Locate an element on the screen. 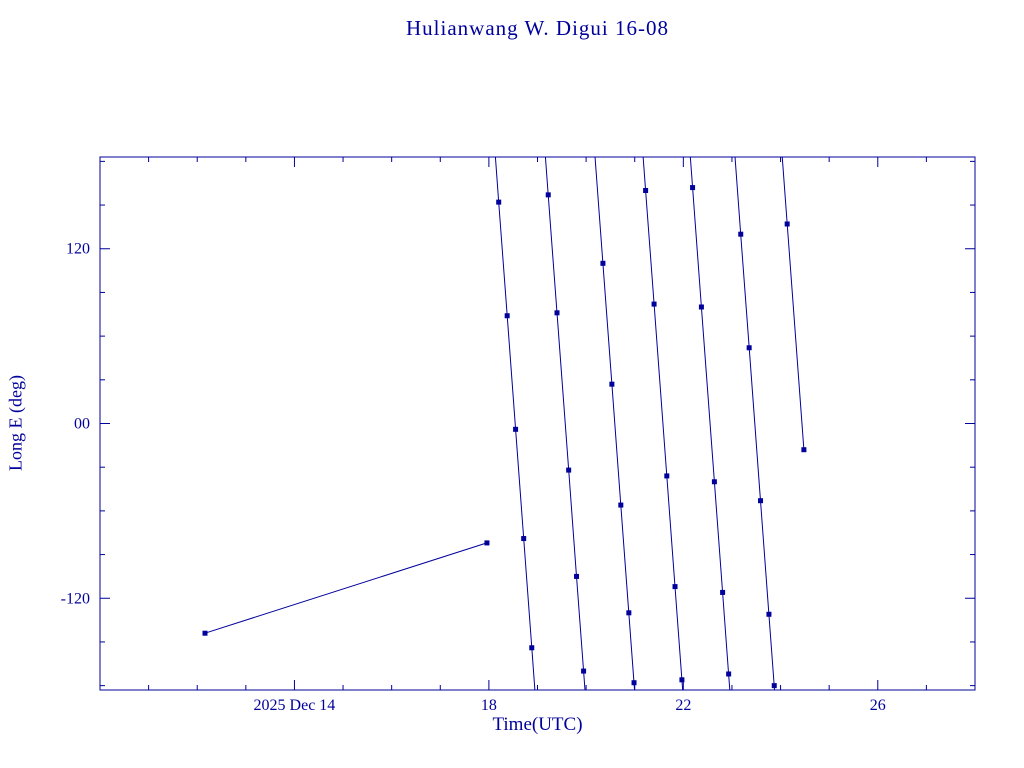 This screenshot has height=768, width=1024. x-tick-label: 2025 Dec 14 is located at coordinates (295, 705).